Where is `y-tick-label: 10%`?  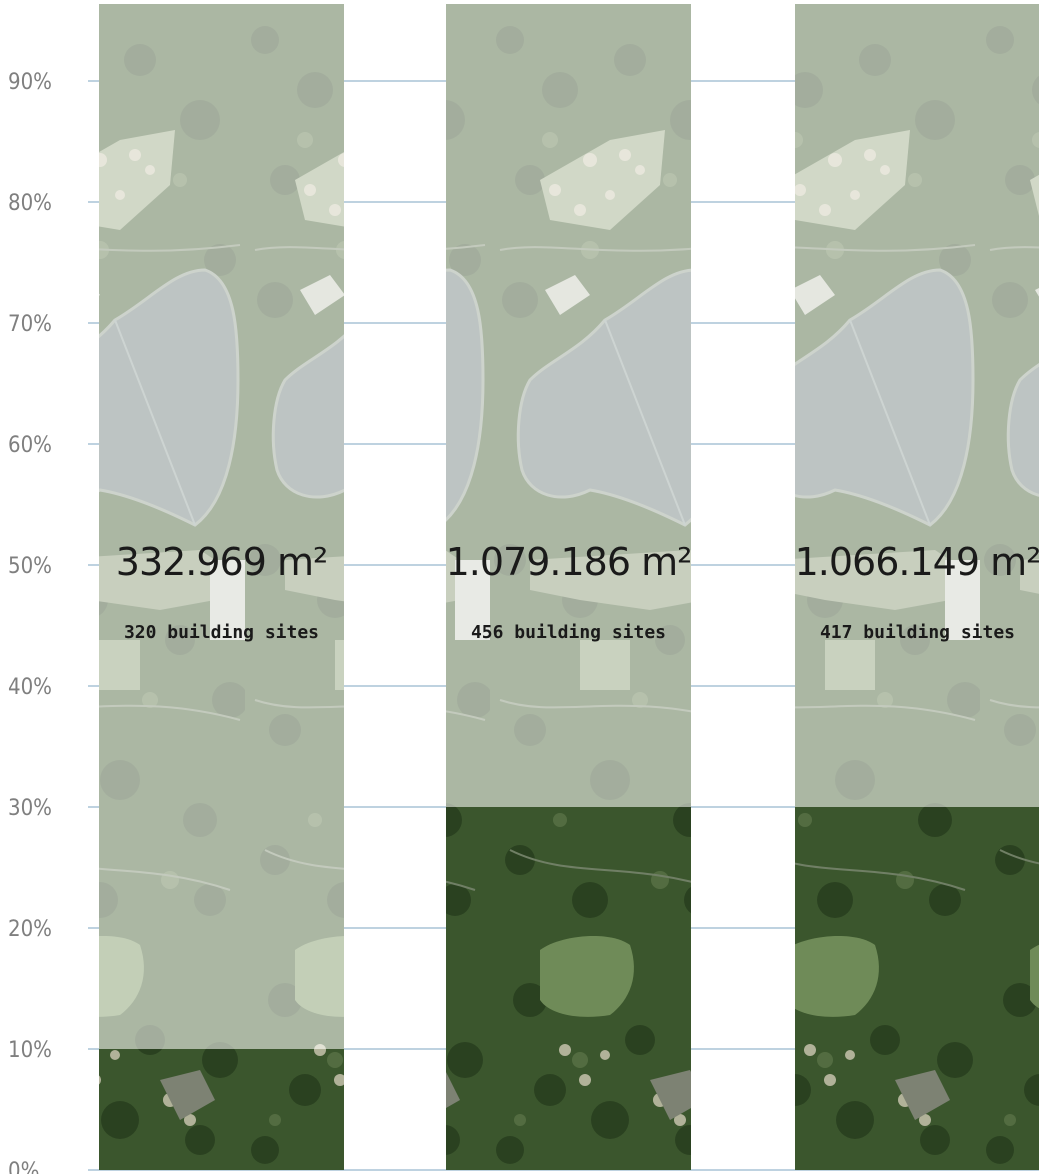 y-tick-label: 10% is located at coordinates (30, 1050).